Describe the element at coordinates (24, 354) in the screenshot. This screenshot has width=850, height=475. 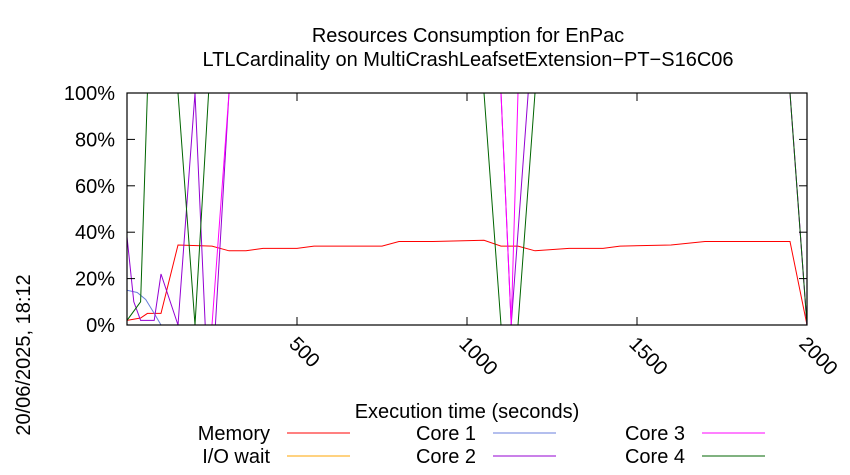
I see `timestamp-label: 20/06/2025, 18:12` at that location.